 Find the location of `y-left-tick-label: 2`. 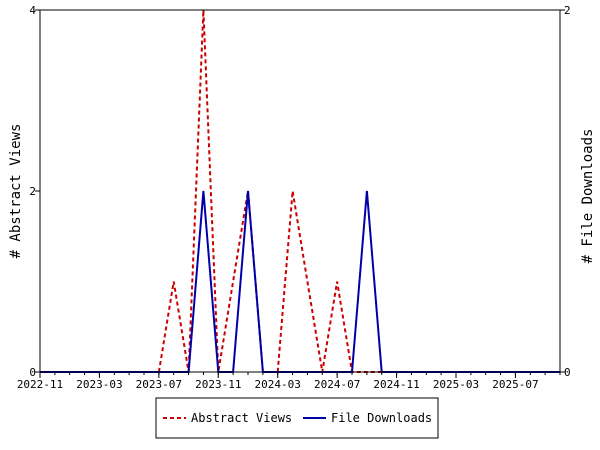

y-left-tick-label: 2 is located at coordinates (32, 191).